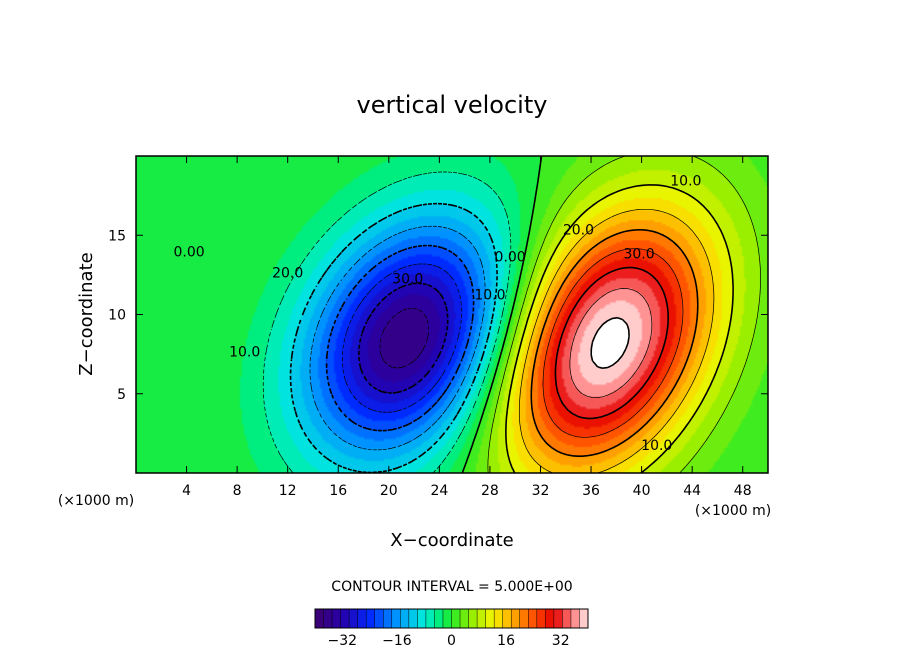  What do you see at coordinates (338, 491) in the screenshot?
I see `x-tick-label: 16` at bounding box center [338, 491].